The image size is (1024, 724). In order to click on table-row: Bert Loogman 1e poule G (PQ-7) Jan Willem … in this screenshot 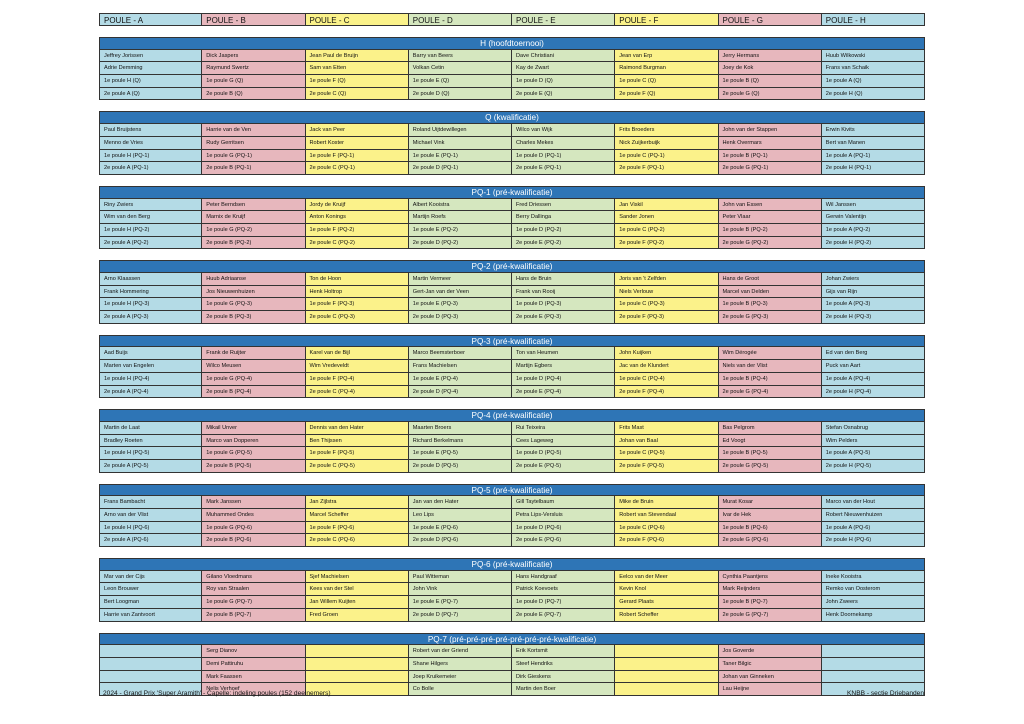, I will do `click(512, 602)`.